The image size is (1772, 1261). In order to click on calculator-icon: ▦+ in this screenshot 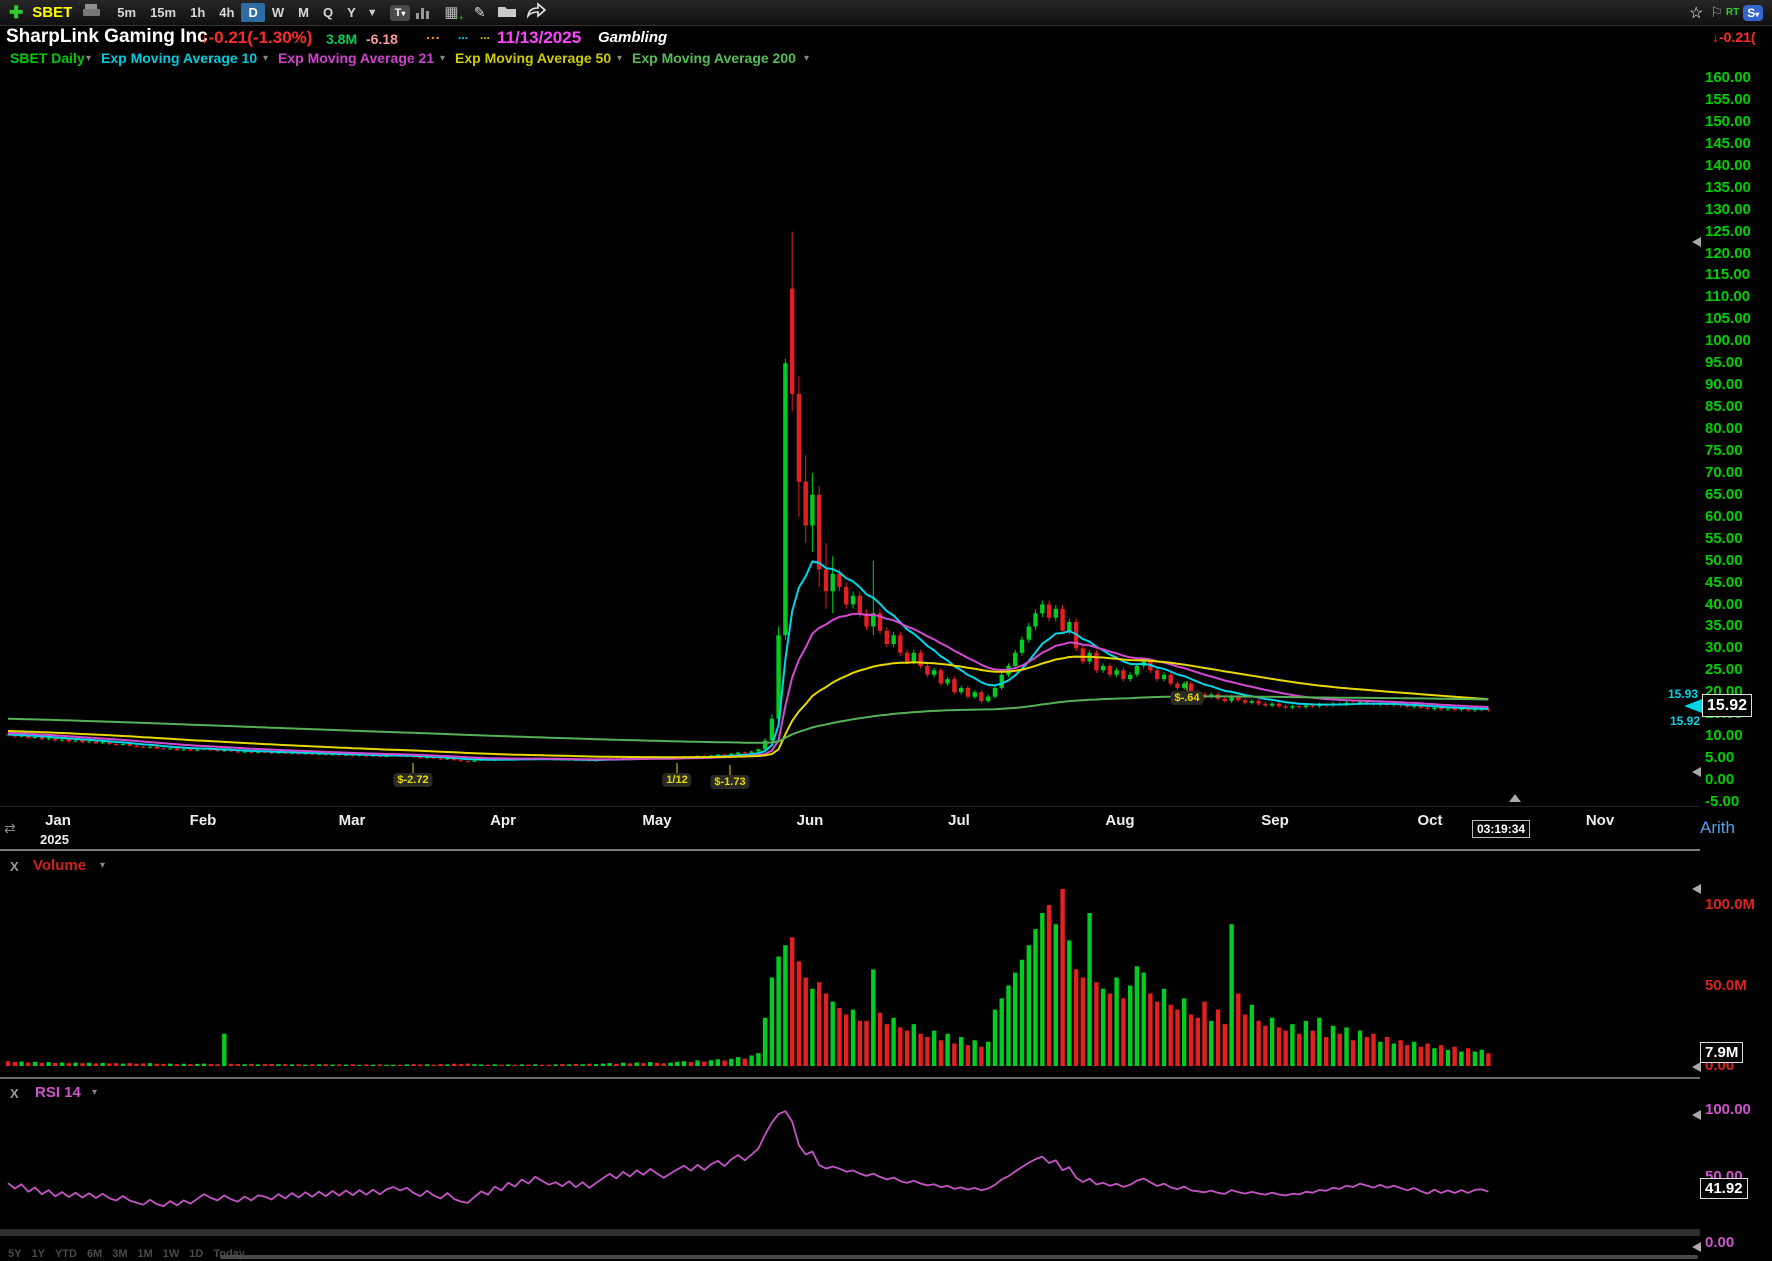, I will do `click(454, 13)`.